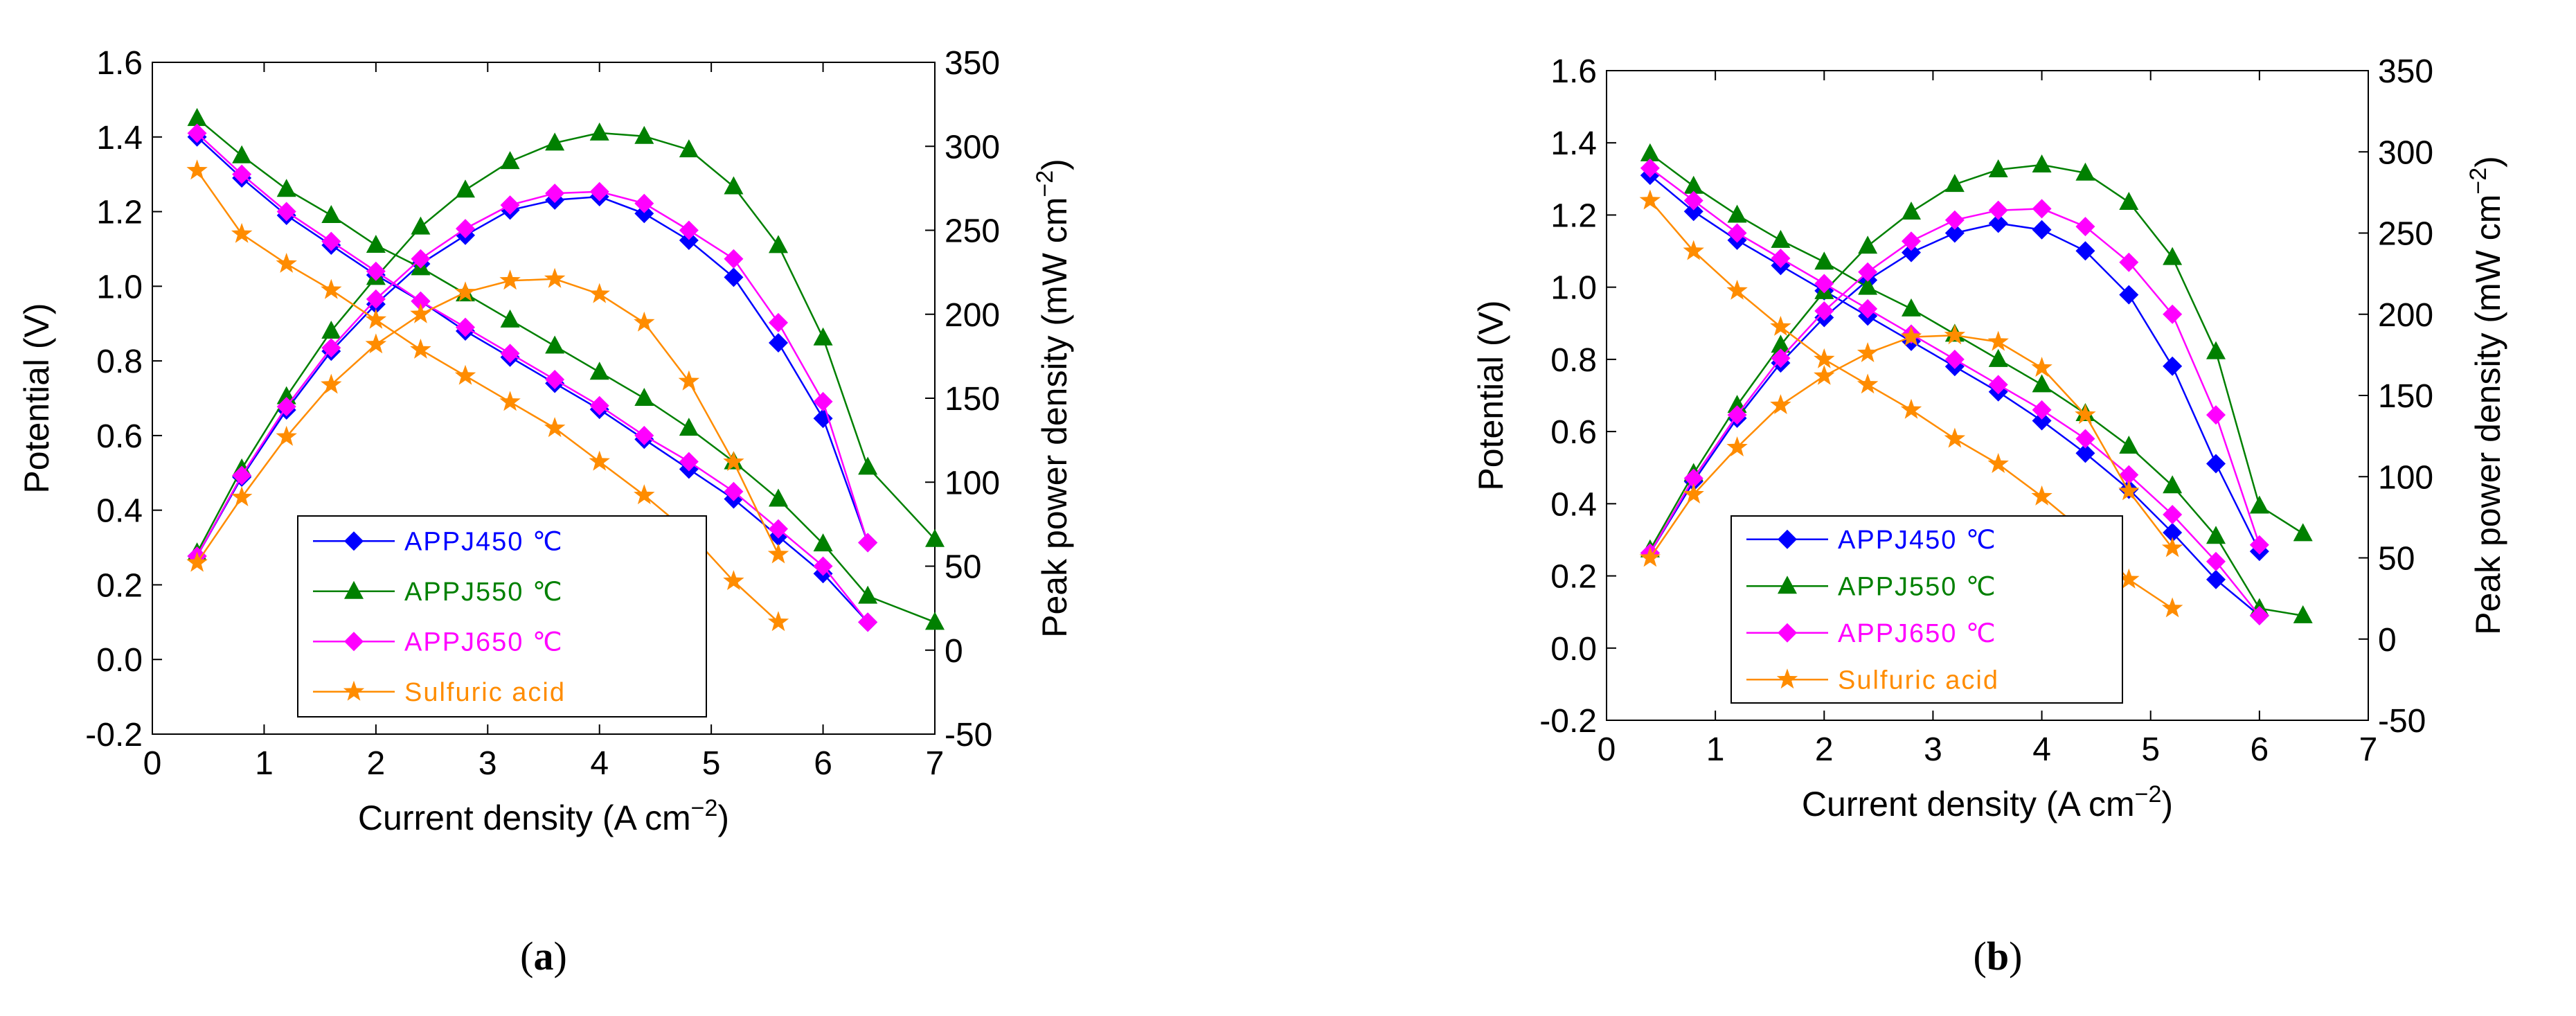 This screenshot has height=1016, width=2576. What do you see at coordinates (487, 764) in the screenshot?
I see `x-tick-label: 3` at bounding box center [487, 764].